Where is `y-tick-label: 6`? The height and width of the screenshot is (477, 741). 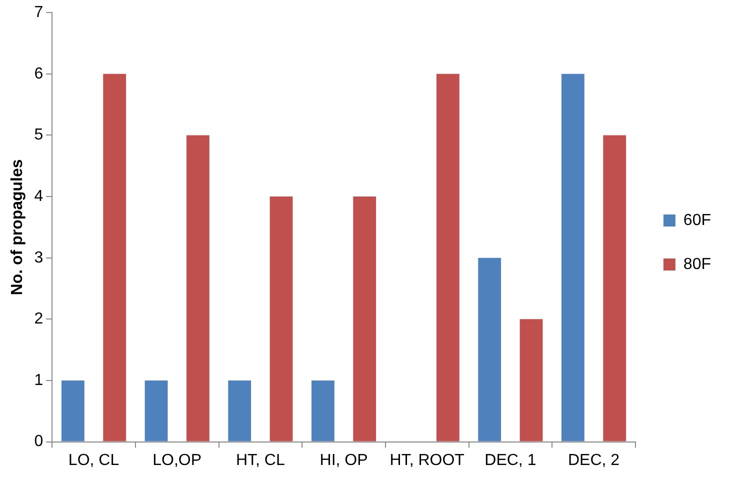
y-tick-label: 6 is located at coordinates (39, 73).